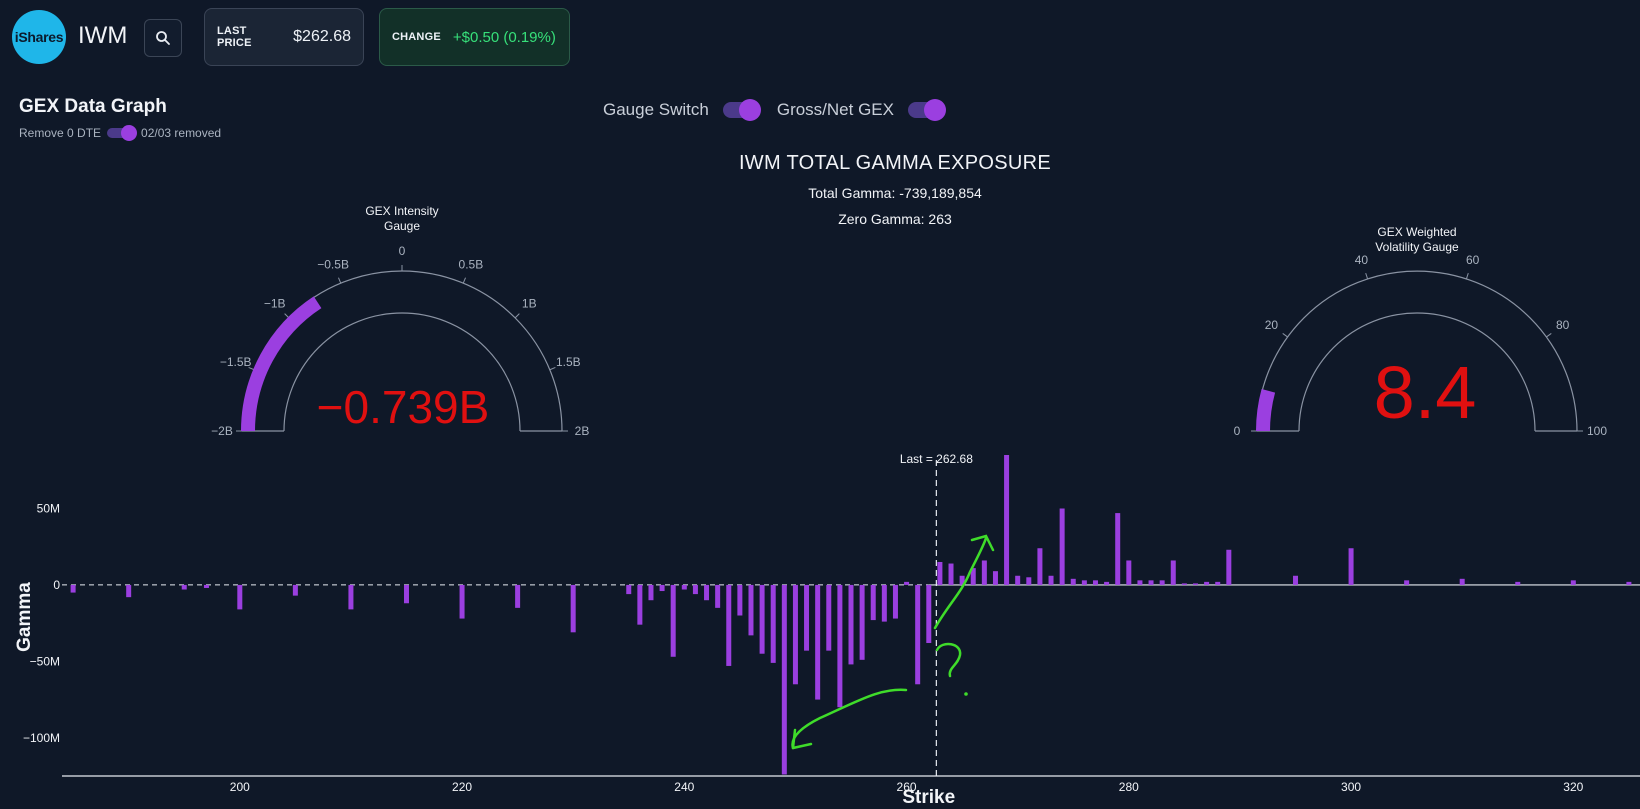 The height and width of the screenshot is (809, 1640). I want to click on change-value: +$0.50 (0.19%), so click(504, 37).